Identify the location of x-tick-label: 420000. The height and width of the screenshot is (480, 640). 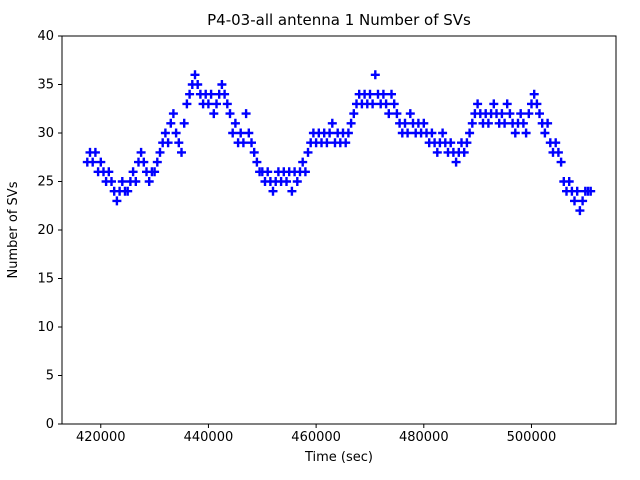
(101, 437).